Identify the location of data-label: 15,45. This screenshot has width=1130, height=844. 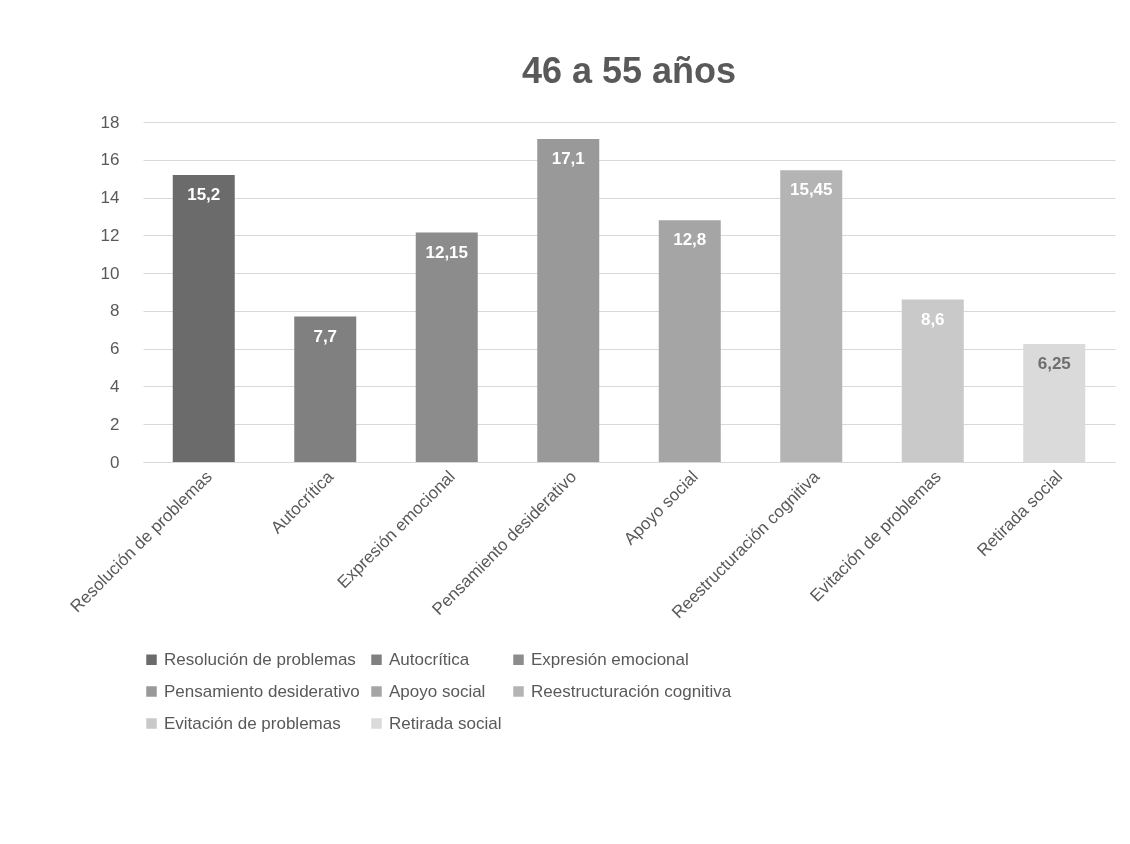
(811, 190).